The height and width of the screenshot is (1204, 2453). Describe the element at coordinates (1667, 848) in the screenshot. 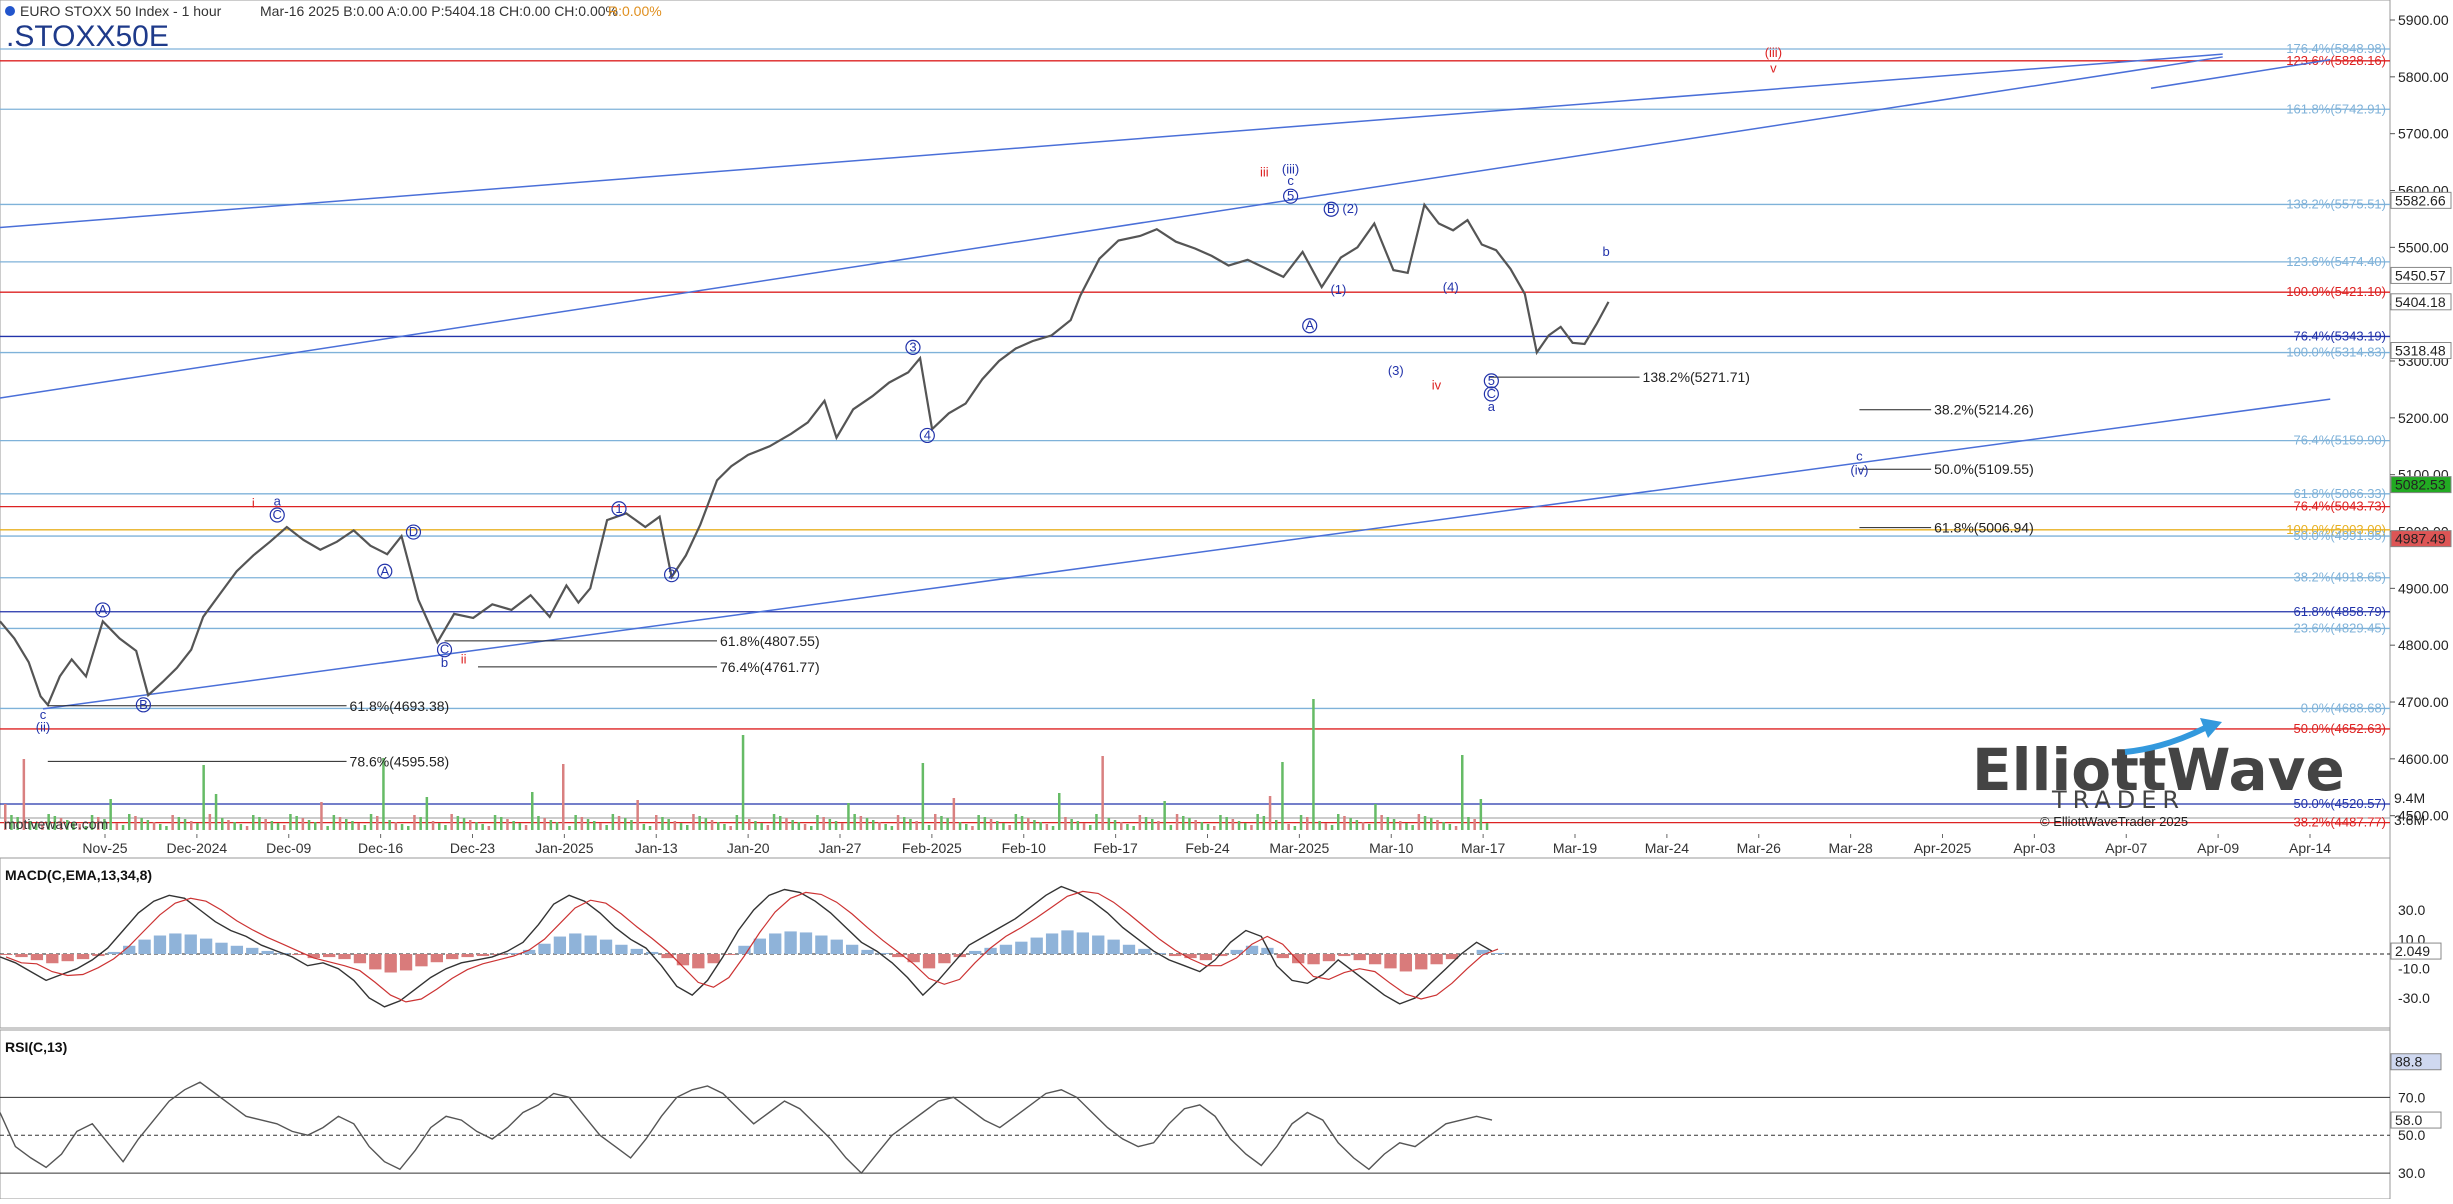

I see `x-tick-label: Mar-24` at that location.